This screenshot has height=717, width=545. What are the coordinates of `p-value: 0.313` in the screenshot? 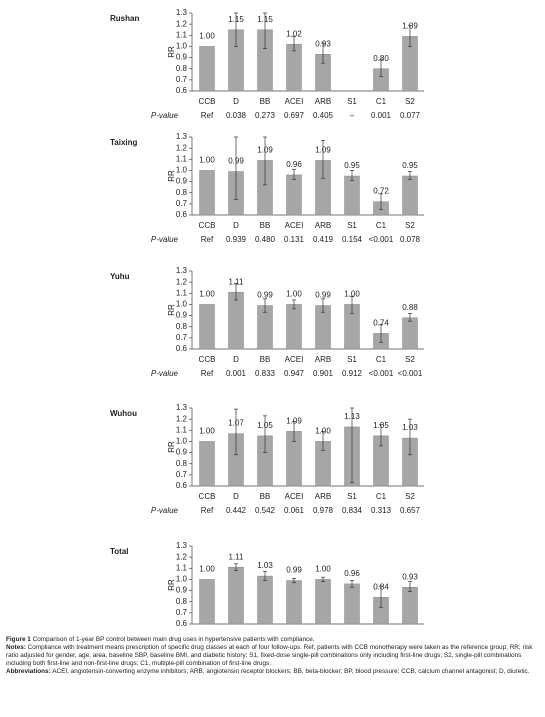 It's located at (381, 510).